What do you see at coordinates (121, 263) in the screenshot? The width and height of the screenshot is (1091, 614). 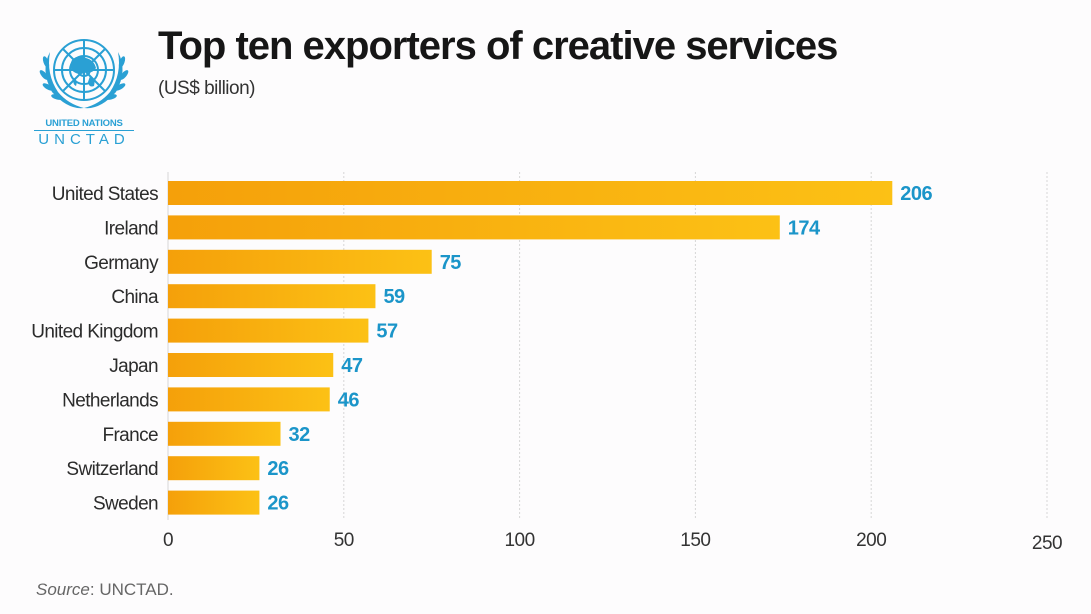 I see `category-label: Germany` at bounding box center [121, 263].